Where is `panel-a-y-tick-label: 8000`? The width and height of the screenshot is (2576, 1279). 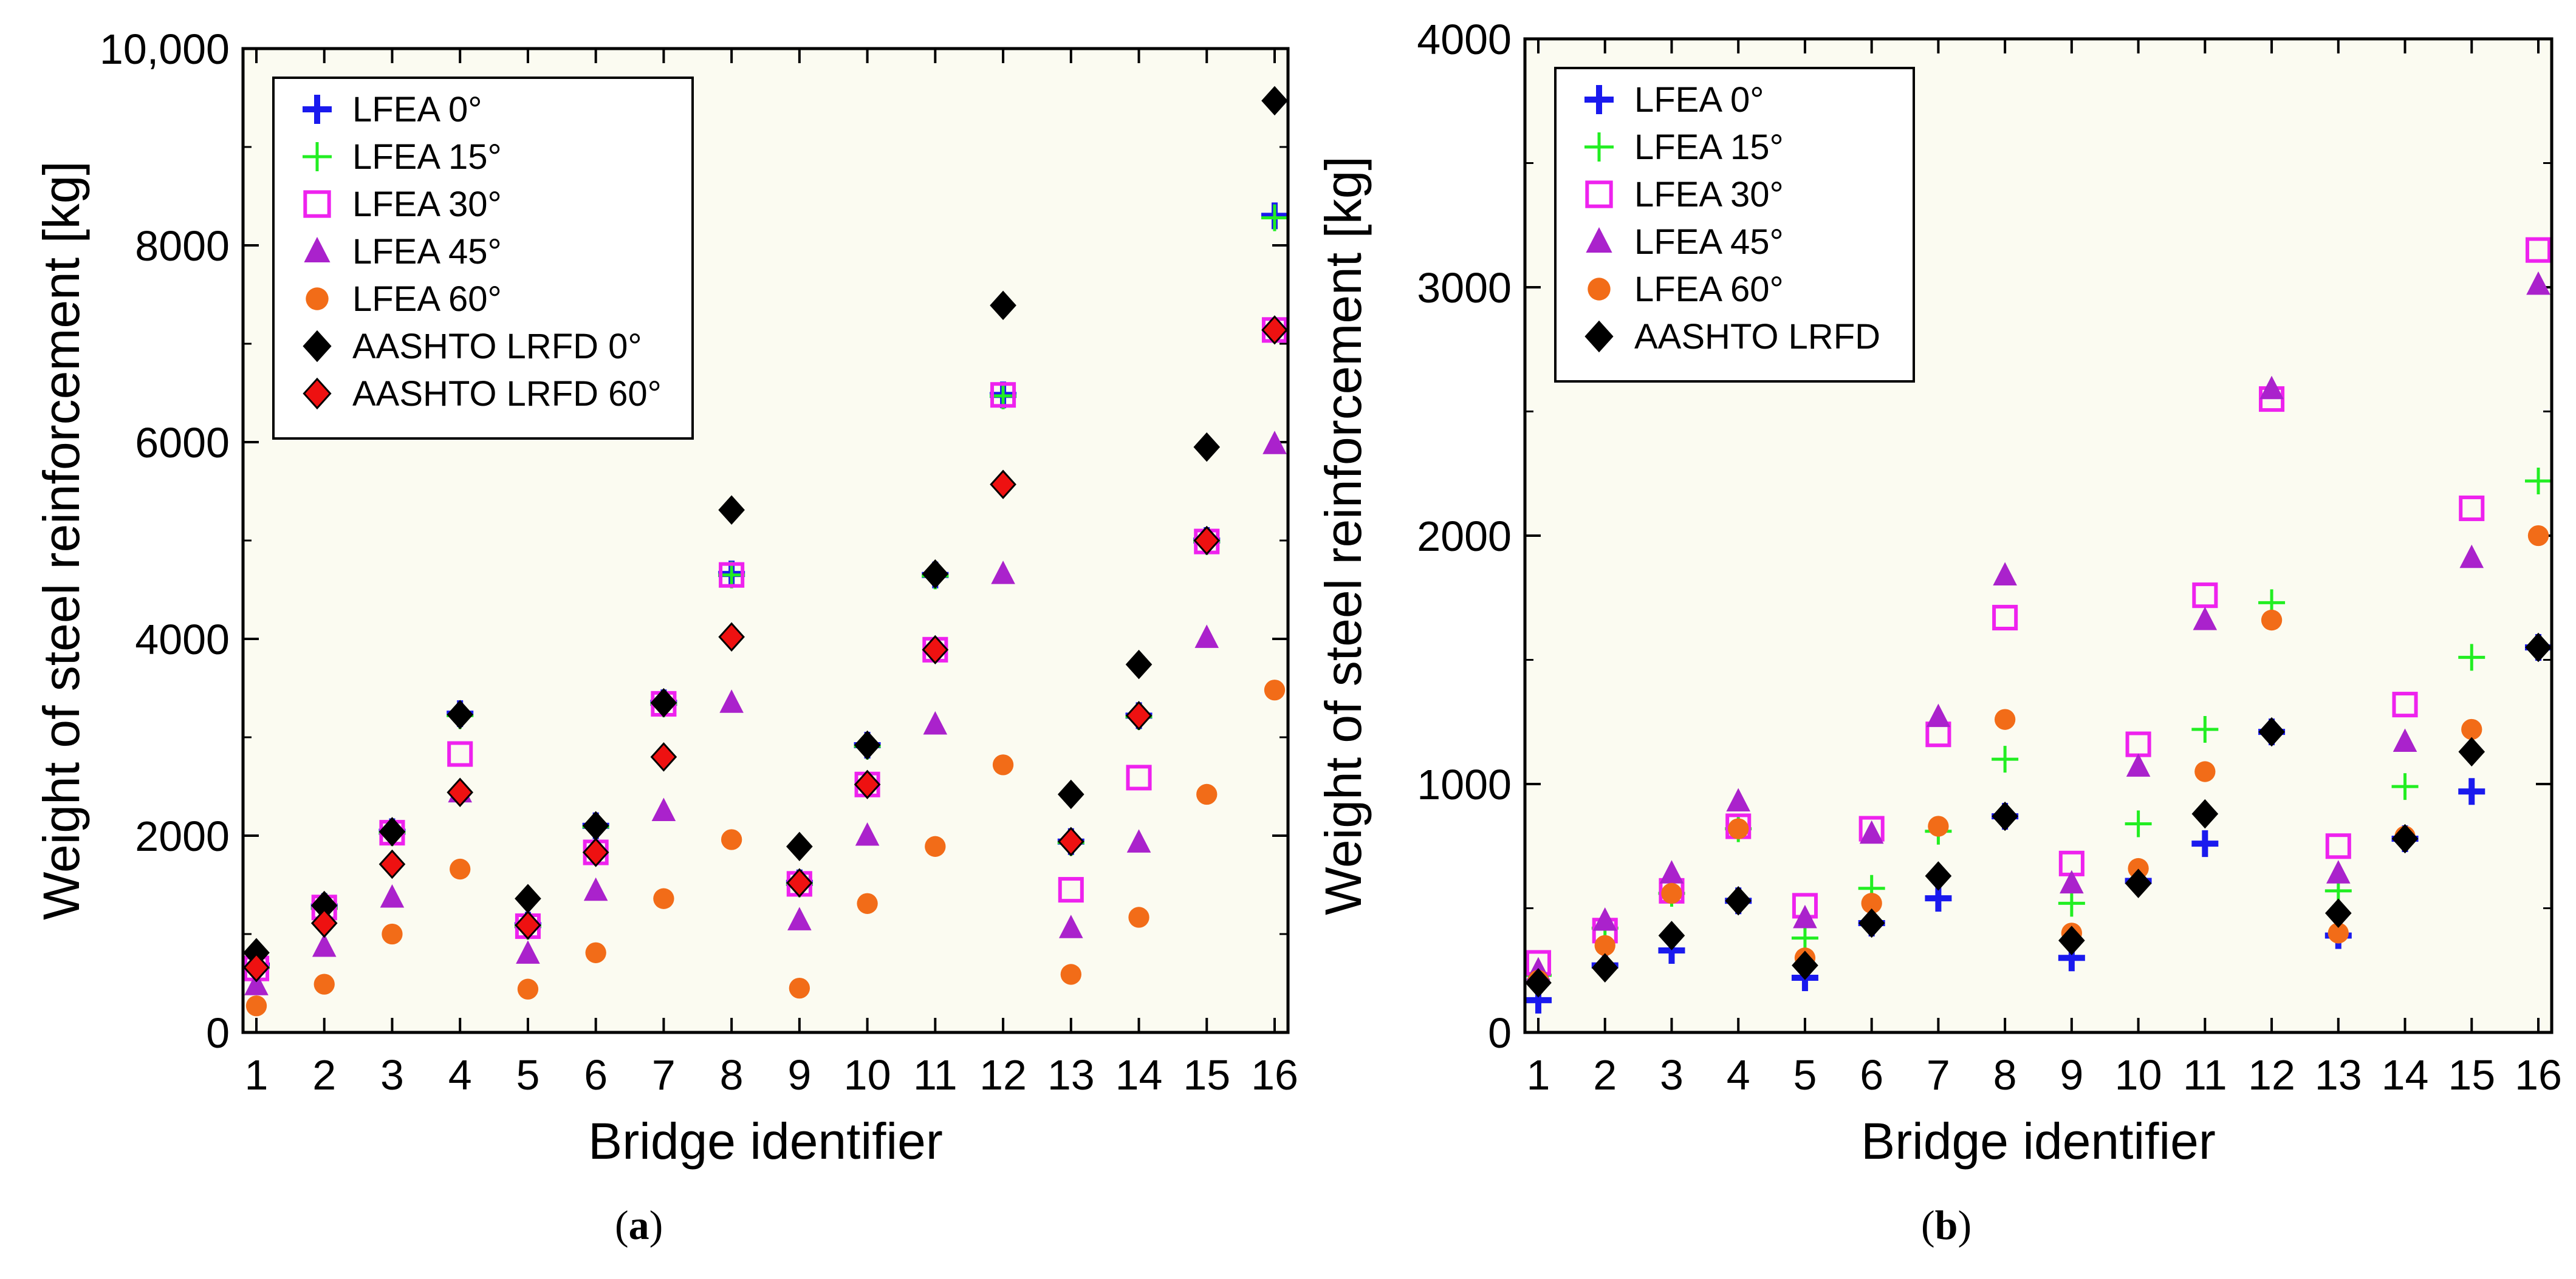
panel-a-y-tick-label: 8000 is located at coordinates (182, 246).